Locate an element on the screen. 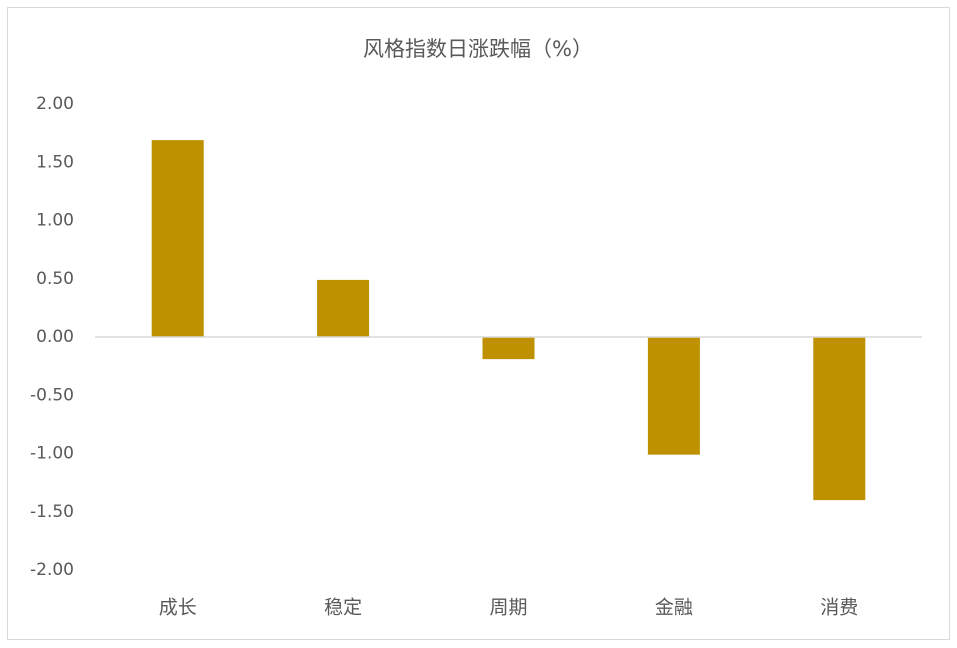 The width and height of the screenshot is (957, 648). y-tick-label: 1.00 is located at coordinates (55, 221).